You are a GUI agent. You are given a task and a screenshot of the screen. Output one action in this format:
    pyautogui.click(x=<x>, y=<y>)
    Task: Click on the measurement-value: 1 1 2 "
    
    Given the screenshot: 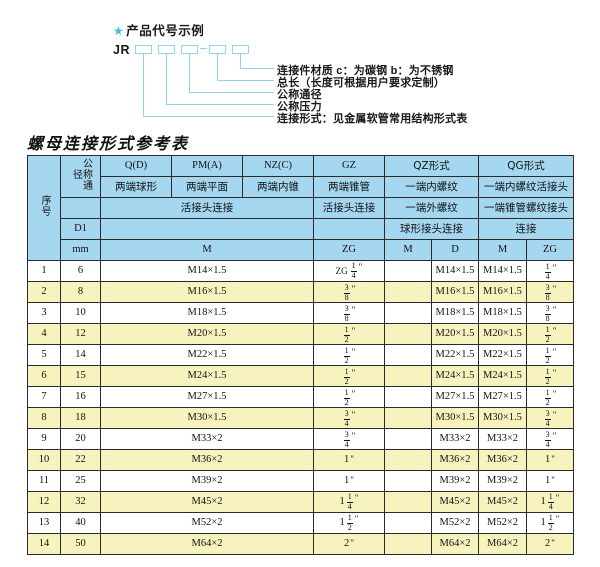 What is the action you would take?
    pyautogui.click(x=349, y=522)
    